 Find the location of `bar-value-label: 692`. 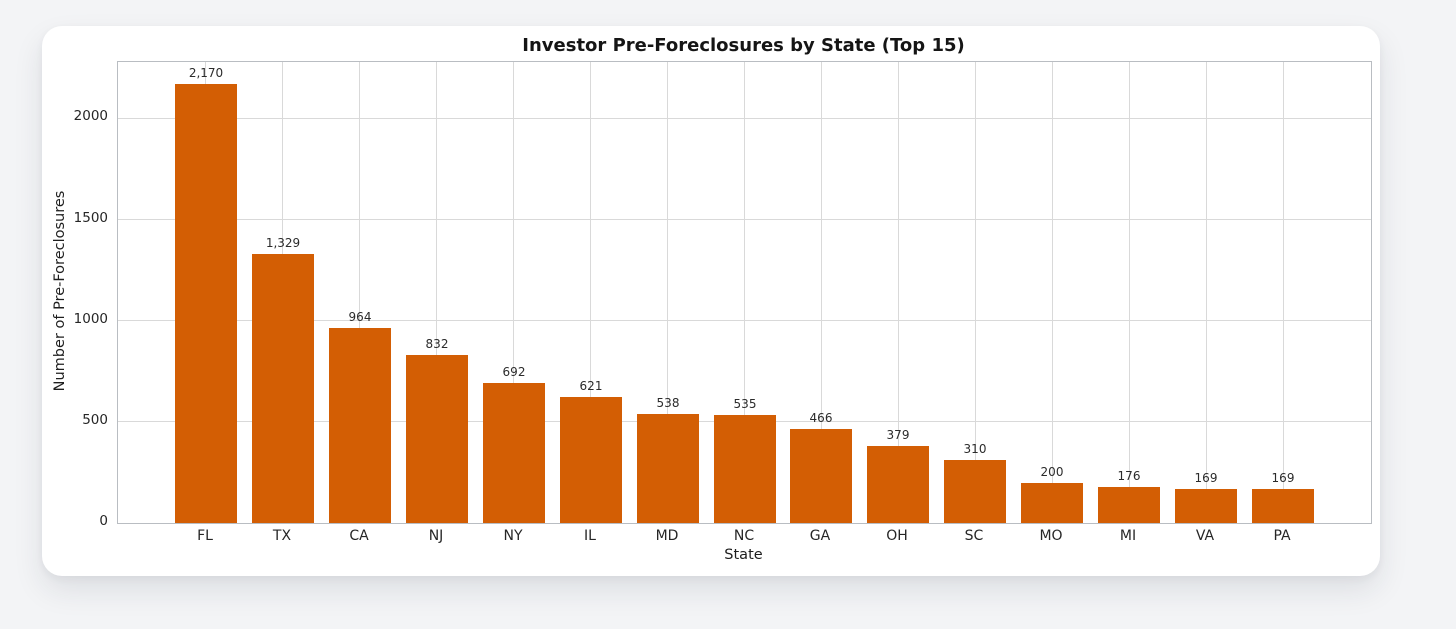

bar-value-label: 692 is located at coordinates (514, 372).